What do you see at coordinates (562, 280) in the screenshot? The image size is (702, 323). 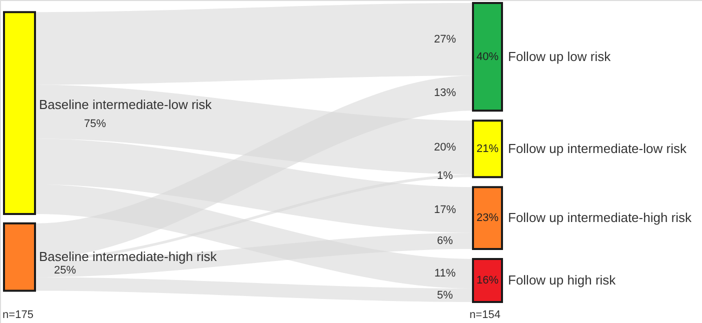 I see `category-label: Follow up high risk` at bounding box center [562, 280].